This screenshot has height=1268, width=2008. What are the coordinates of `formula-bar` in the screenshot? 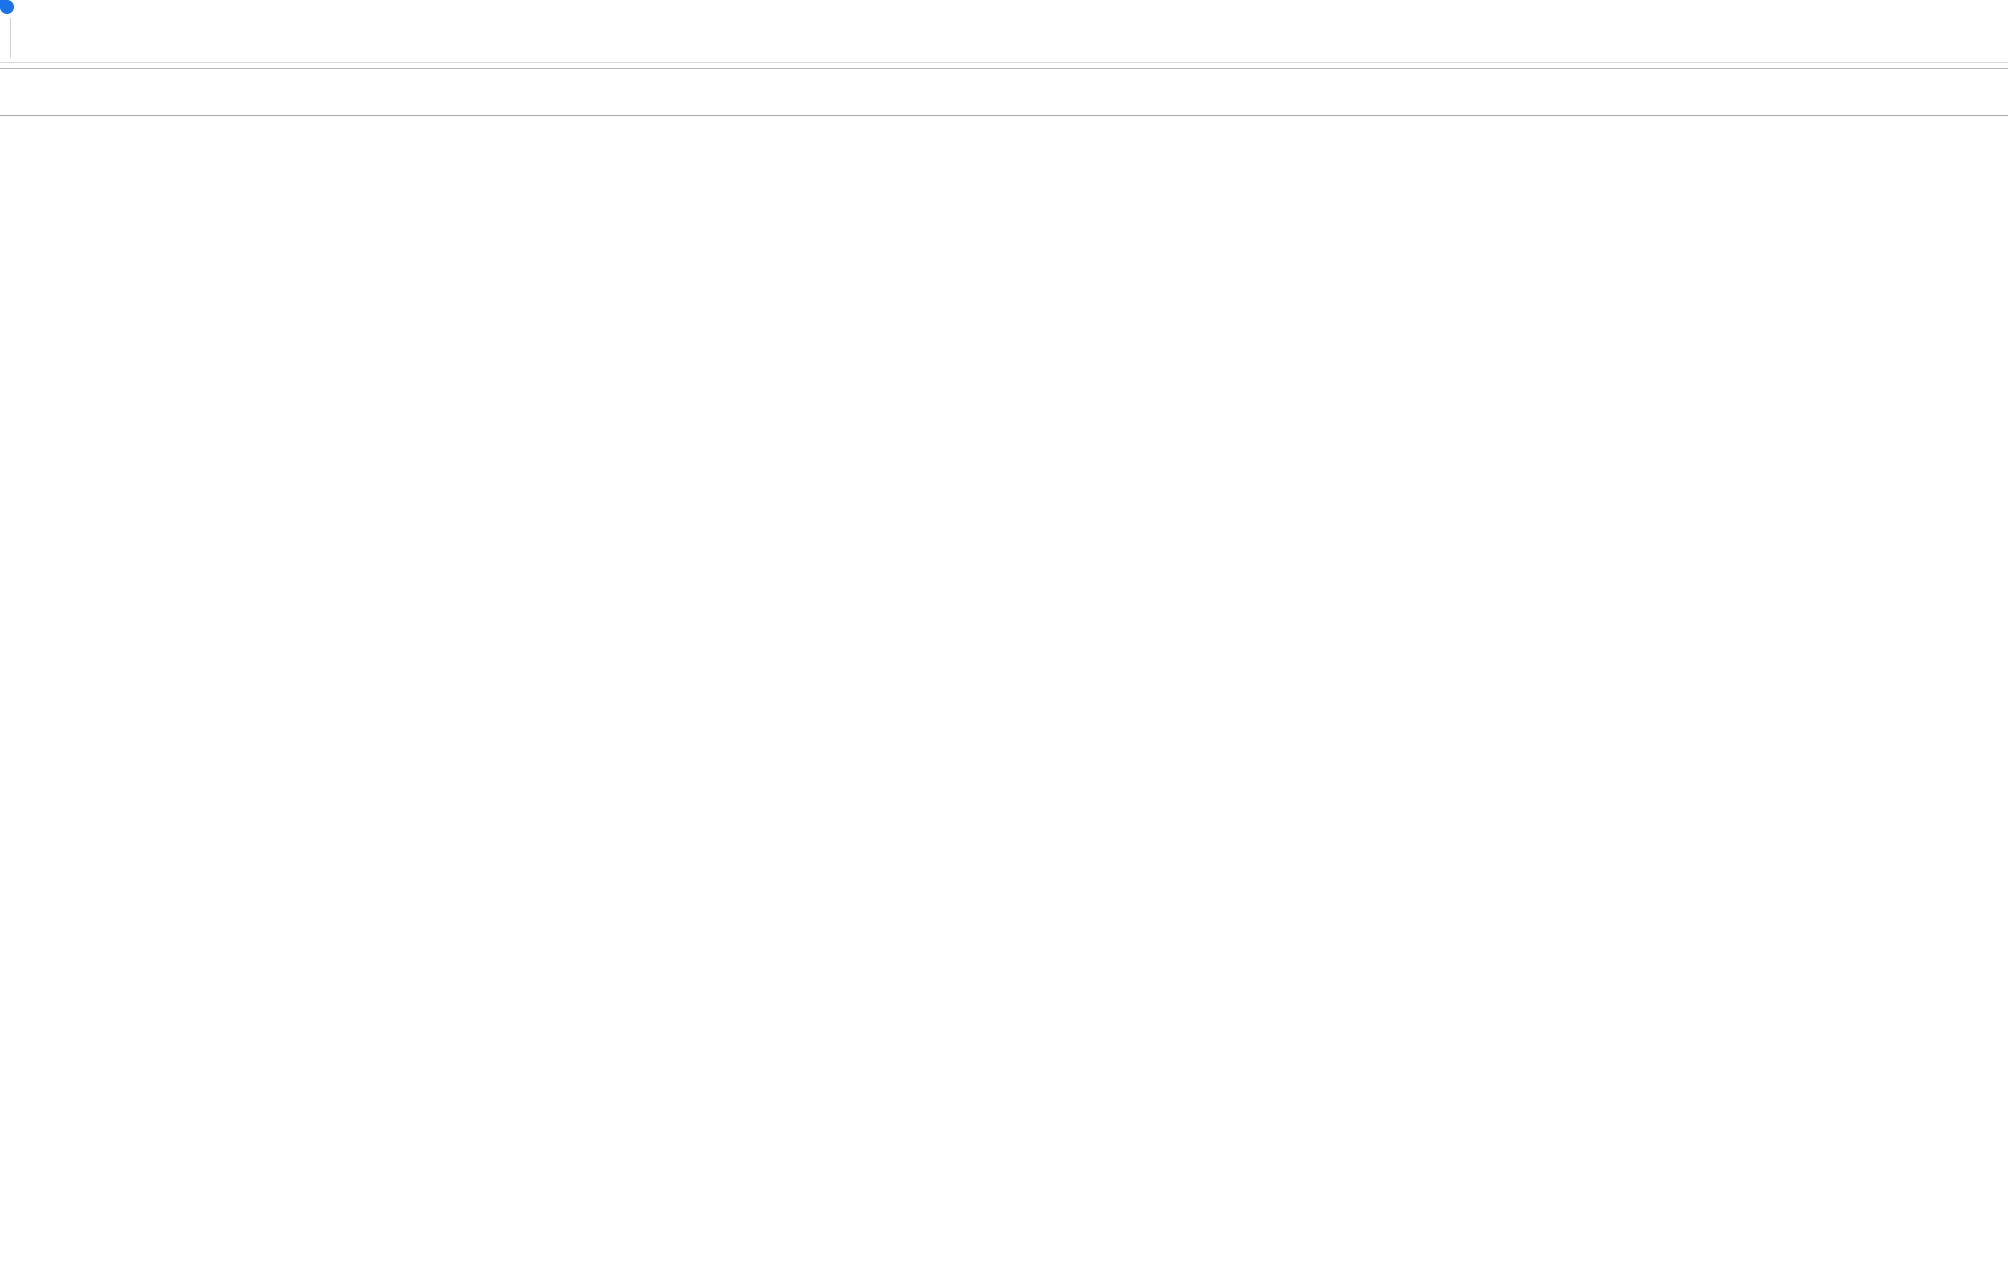 It's located at (1004, 31).